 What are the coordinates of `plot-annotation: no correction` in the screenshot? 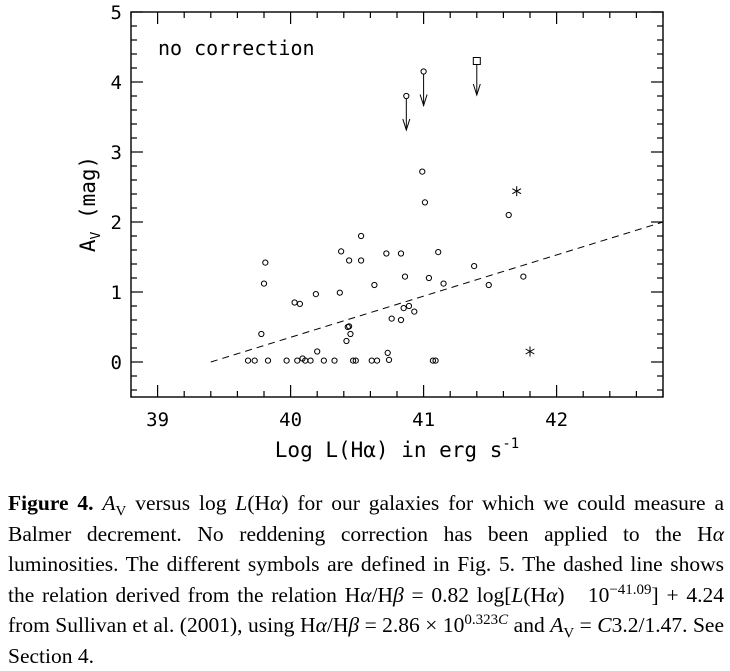 It's located at (236, 48).